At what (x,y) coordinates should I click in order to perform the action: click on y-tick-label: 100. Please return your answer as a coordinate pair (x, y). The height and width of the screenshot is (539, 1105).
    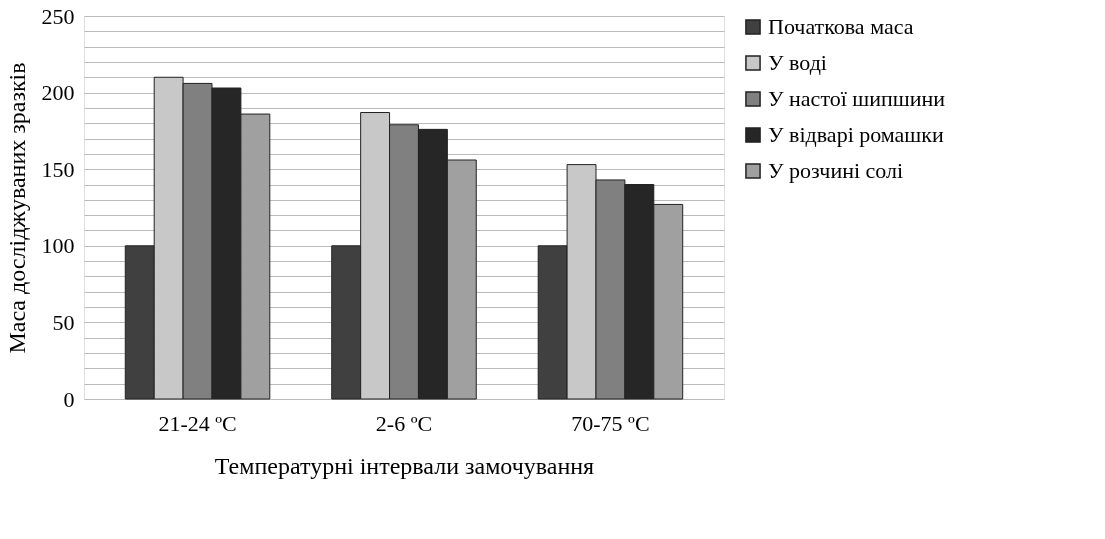
    Looking at the image, I should click on (58, 246).